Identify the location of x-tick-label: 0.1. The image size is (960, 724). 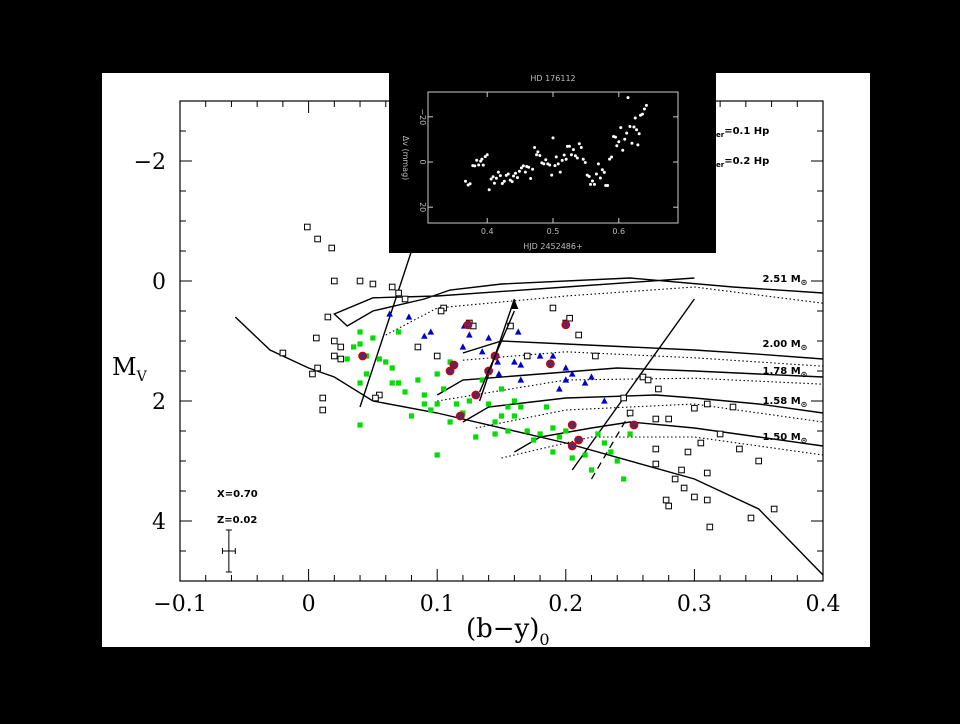
(437, 604).